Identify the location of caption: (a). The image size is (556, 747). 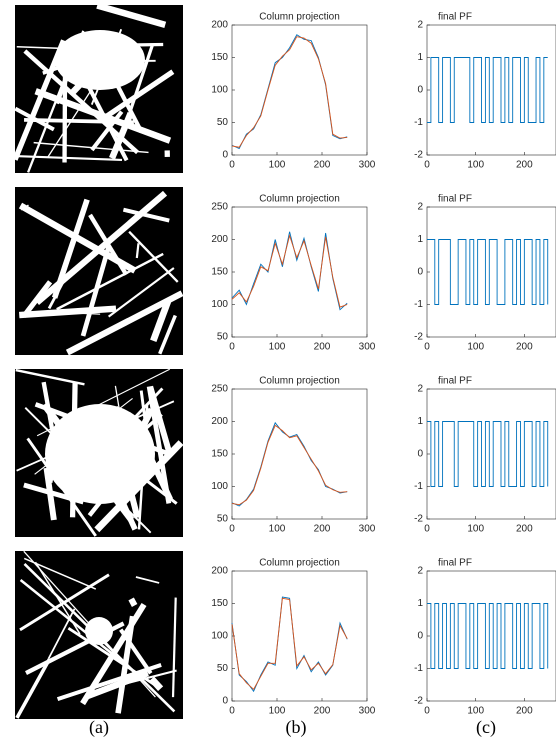
(99, 727).